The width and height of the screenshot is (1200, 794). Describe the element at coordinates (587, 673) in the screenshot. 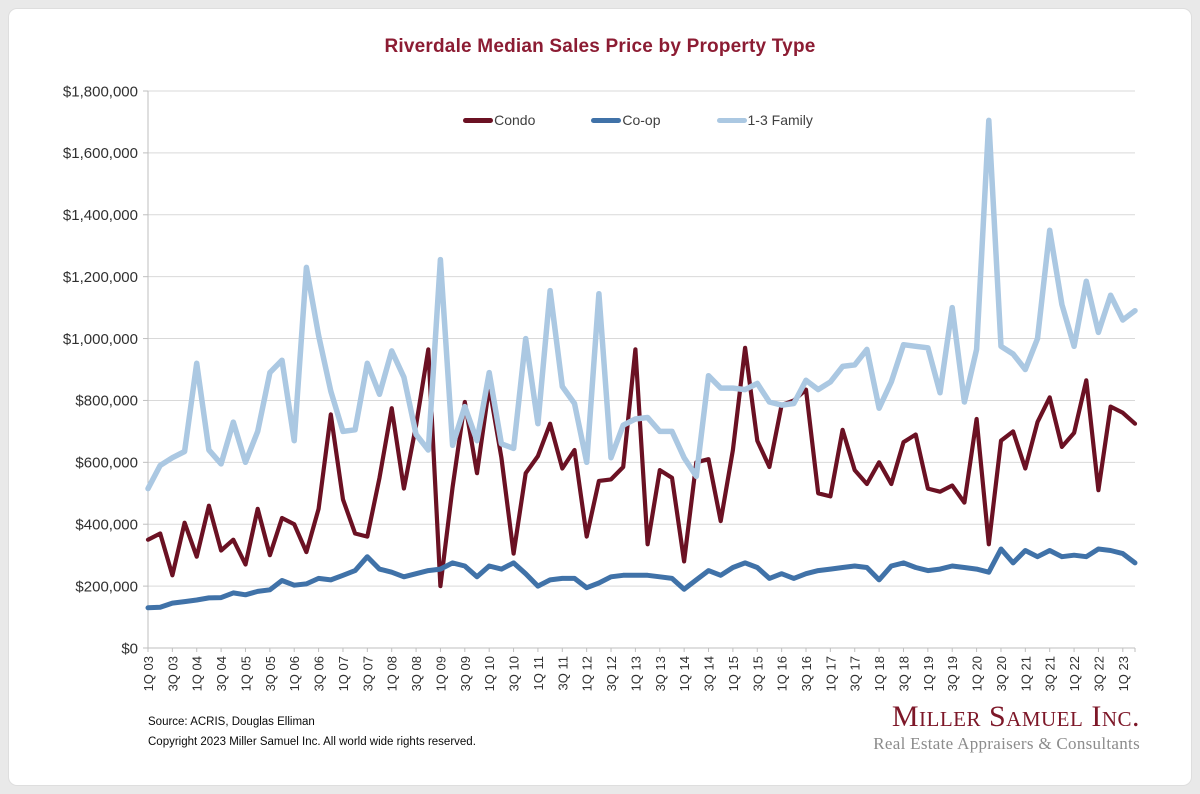

I see `x-tick-label: 1Q 12` at that location.